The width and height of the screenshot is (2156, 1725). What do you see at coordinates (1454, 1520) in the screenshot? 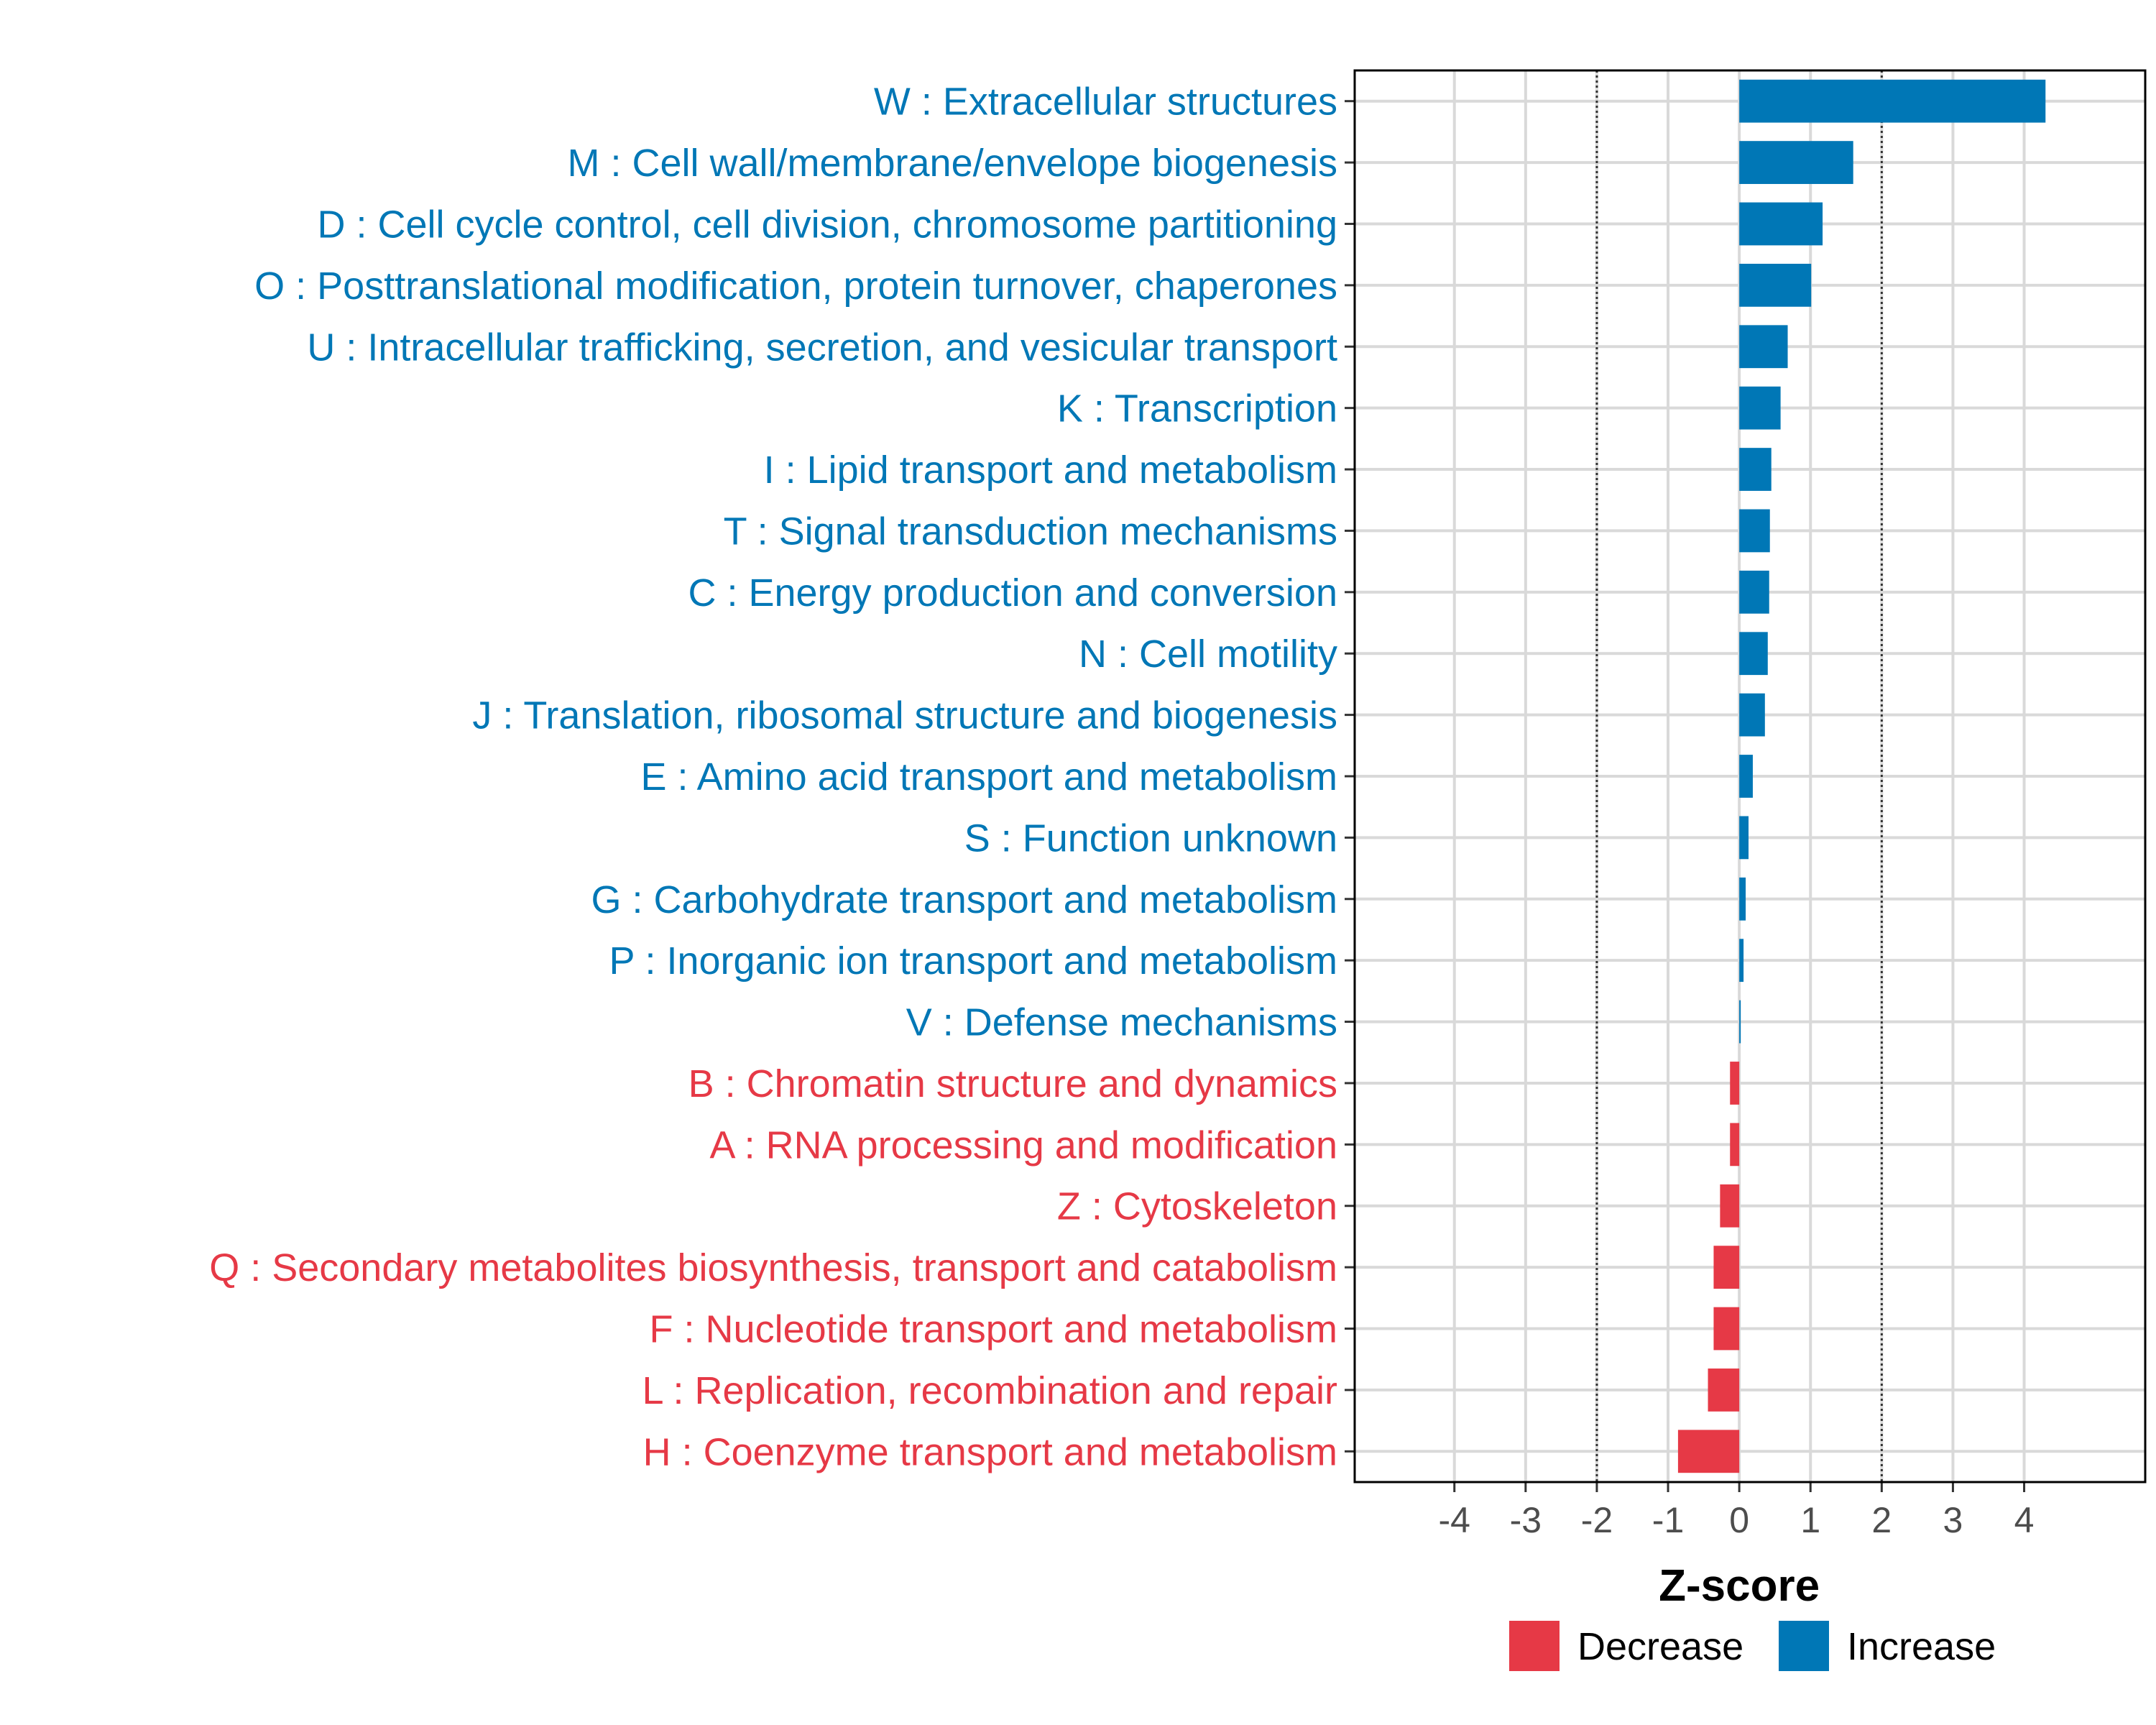
I see `x-tick-label: -4` at bounding box center [1454, 1520].